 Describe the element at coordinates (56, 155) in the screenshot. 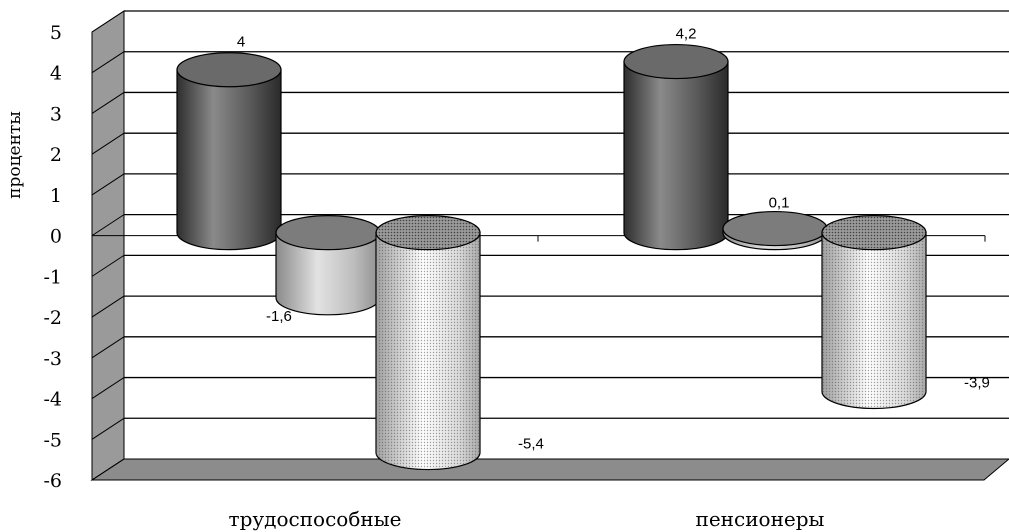

I see `y-tick-label: 2` at that location.